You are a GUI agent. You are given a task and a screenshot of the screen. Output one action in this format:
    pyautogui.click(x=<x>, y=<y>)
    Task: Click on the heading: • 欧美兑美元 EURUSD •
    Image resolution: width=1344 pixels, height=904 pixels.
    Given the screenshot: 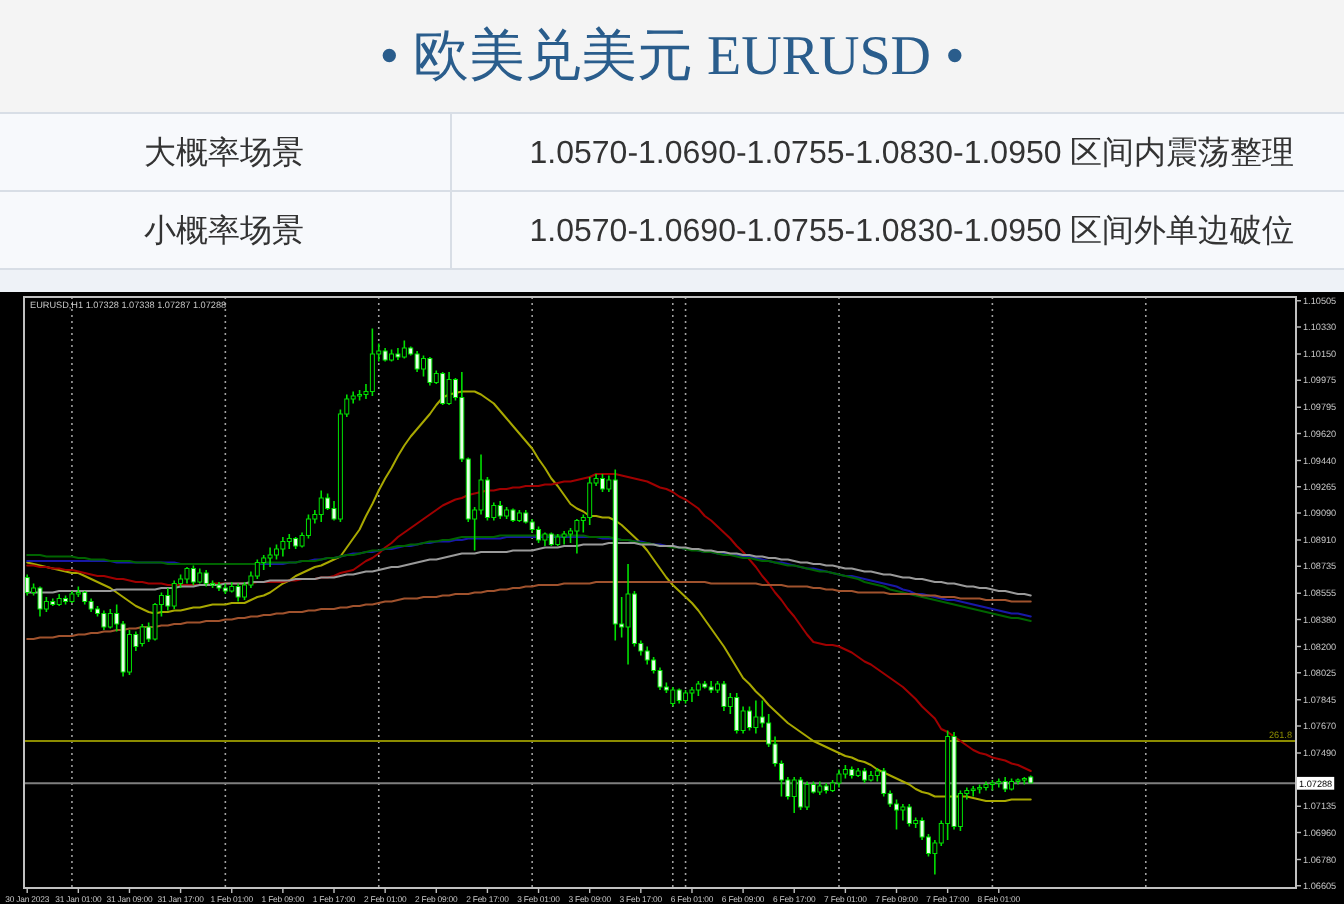 What is the action you would take?
    pyautogui.click(x=672, y=56)
    